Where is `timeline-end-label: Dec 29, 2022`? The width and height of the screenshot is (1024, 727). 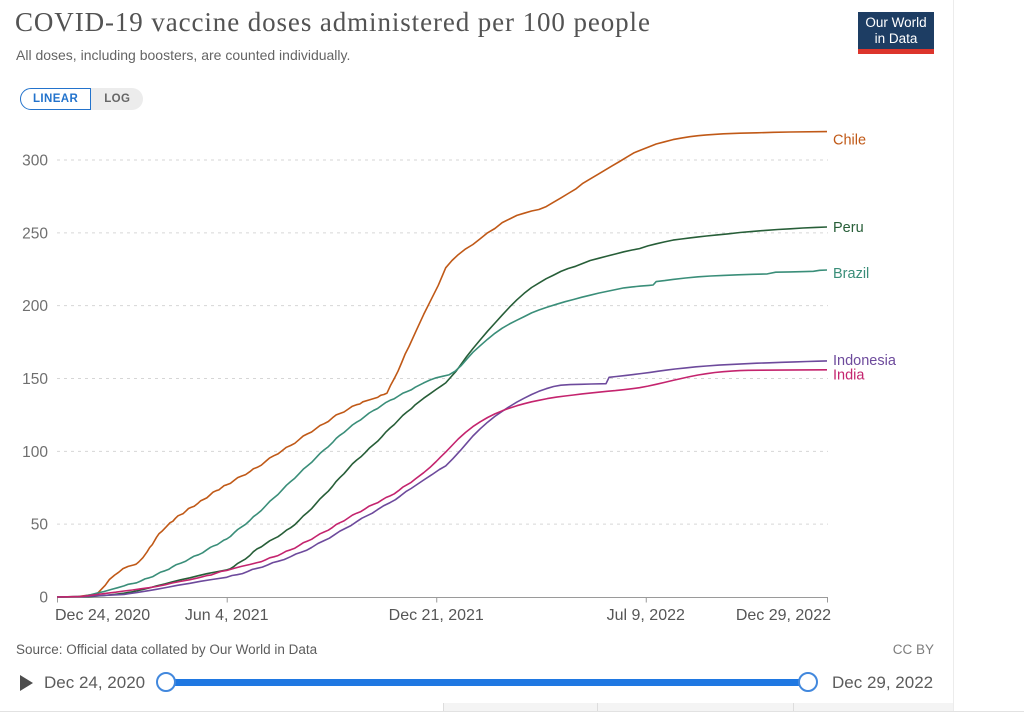 timeline-end-label: Dec 29, 2022 is located at coordinates (883, 682).